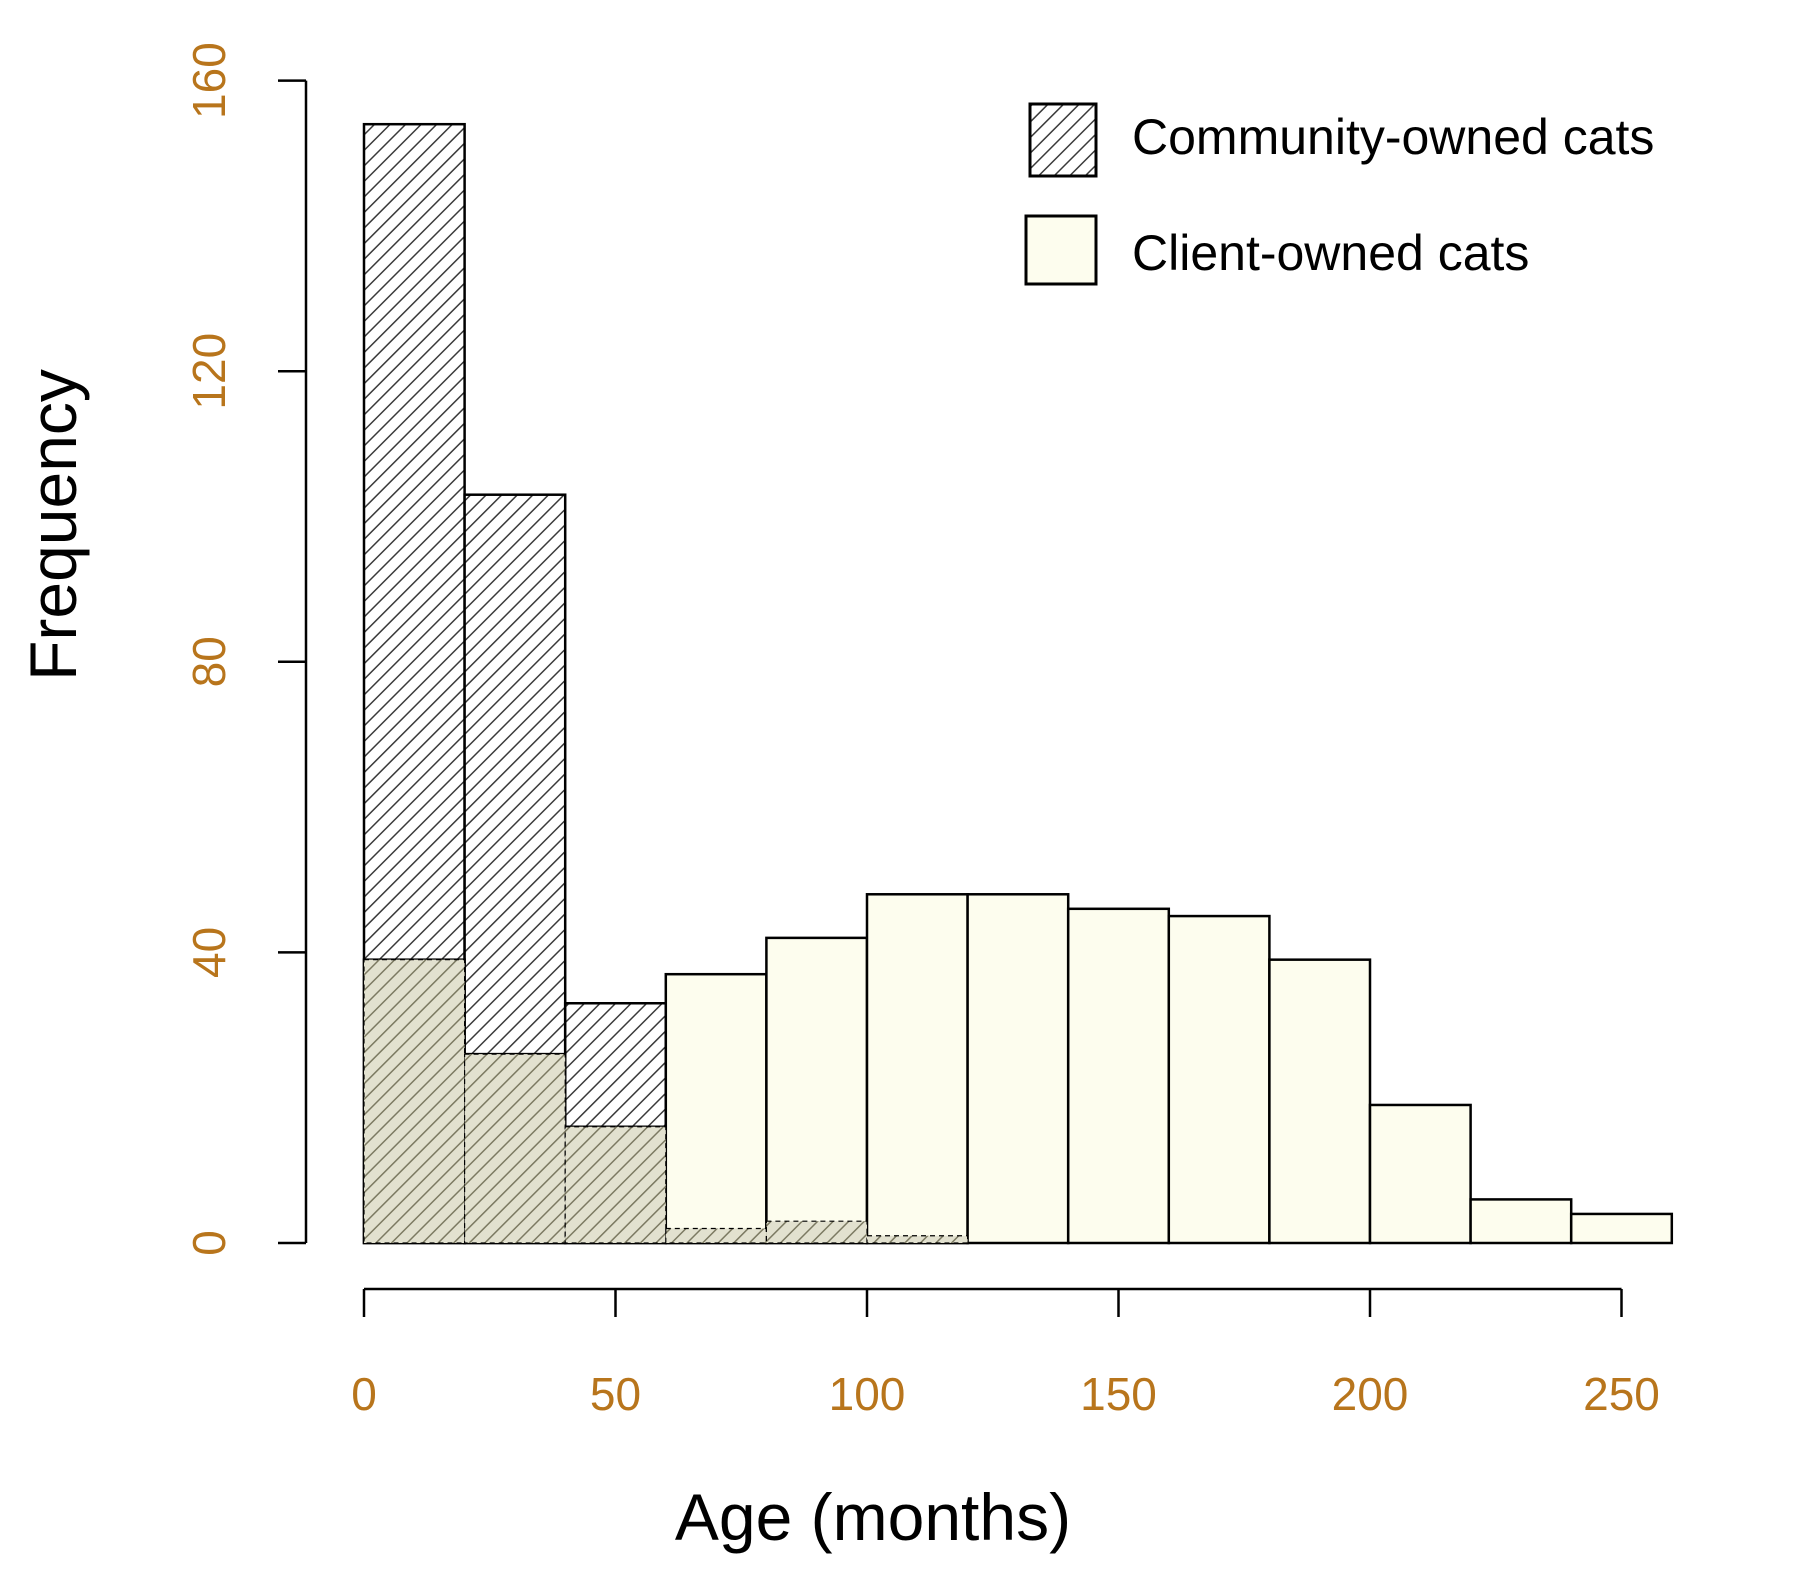 This screenshot has width=1811, height=1579. I want to click on legend: Community-owned cats Client-owned cats, so click(1339, 194).